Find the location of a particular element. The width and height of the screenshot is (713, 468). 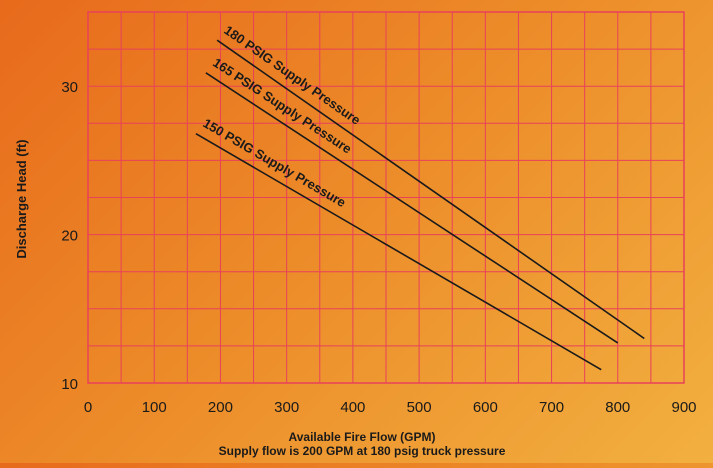

x-tick-label: 0 is located at coordinates (88, 407).